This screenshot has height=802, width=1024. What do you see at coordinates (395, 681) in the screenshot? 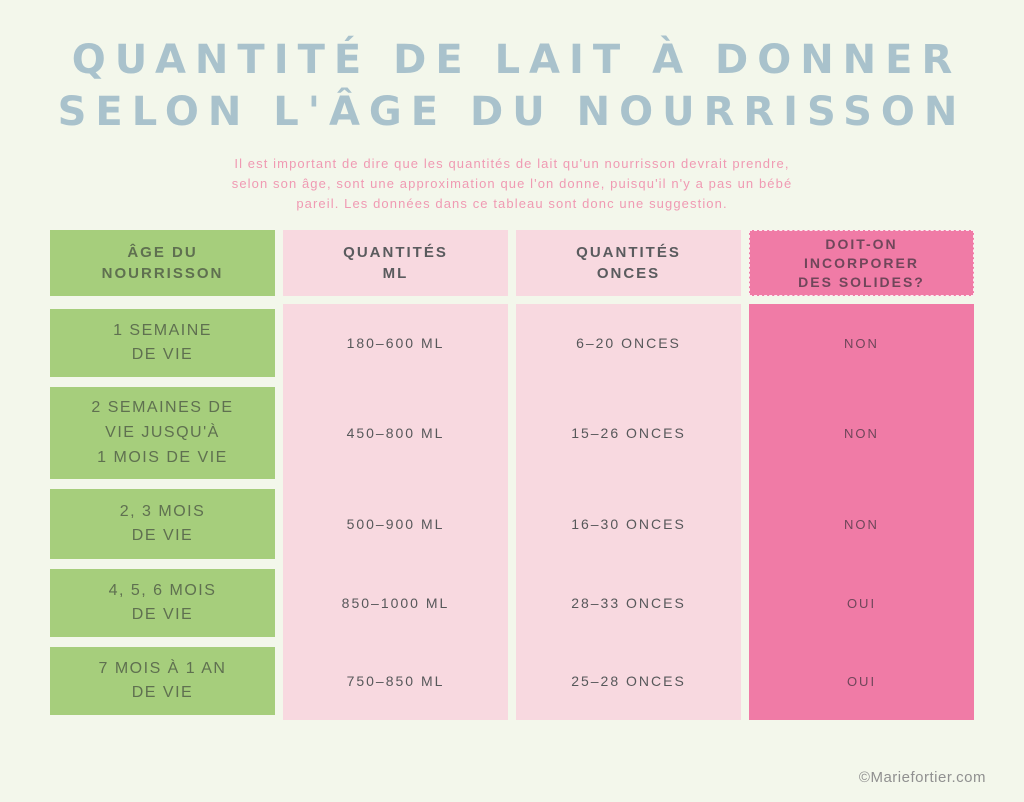
I see `ml-cell: 750–850 ML` at bounding box center [395, 681].